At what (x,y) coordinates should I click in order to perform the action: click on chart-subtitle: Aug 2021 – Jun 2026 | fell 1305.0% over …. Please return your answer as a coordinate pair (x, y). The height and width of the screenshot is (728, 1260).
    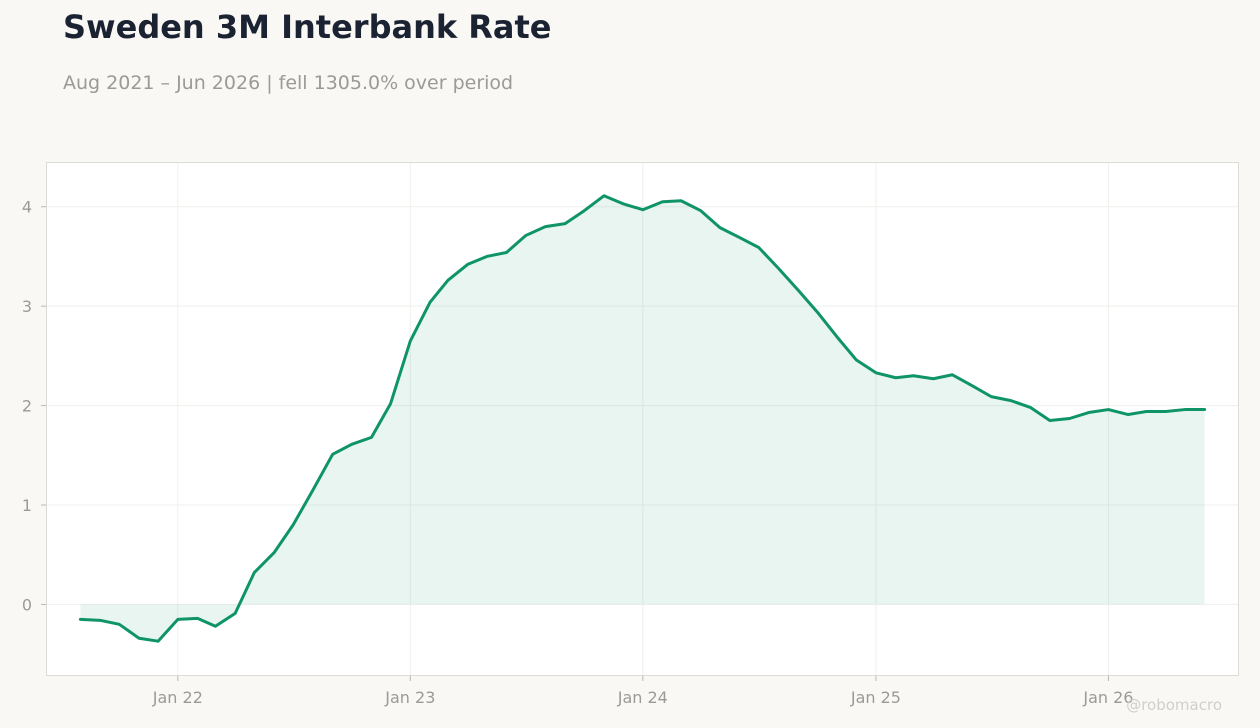
    Looking at the image, I should click on (288, 83).